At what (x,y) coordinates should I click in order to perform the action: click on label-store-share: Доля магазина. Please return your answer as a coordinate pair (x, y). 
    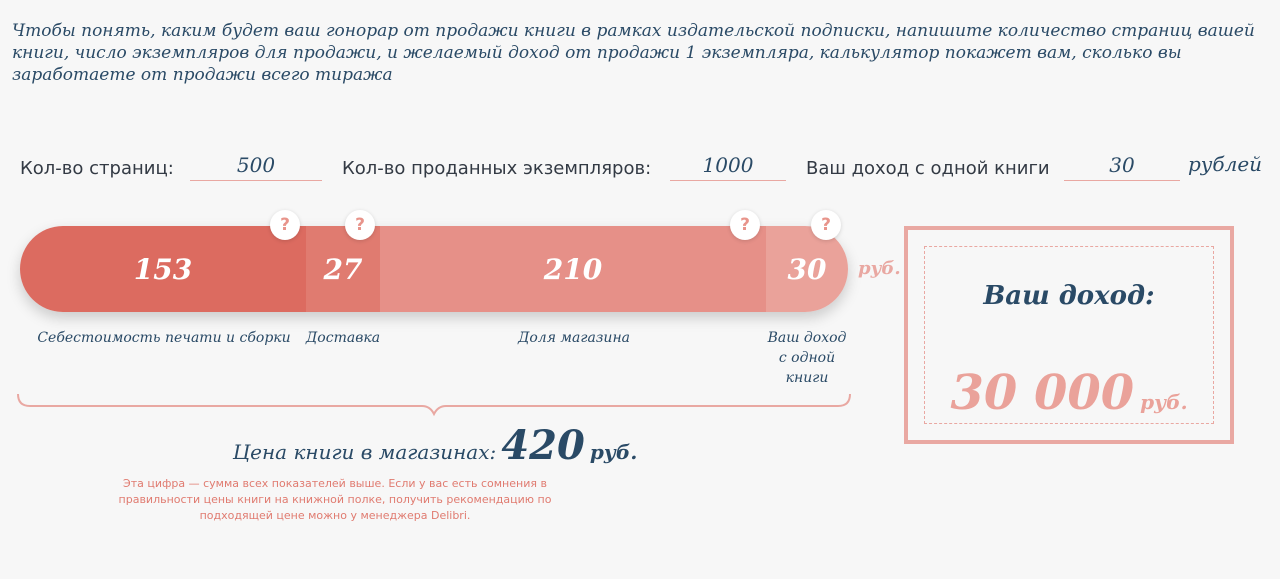
    Looking at the image, I should click on (574, 338).